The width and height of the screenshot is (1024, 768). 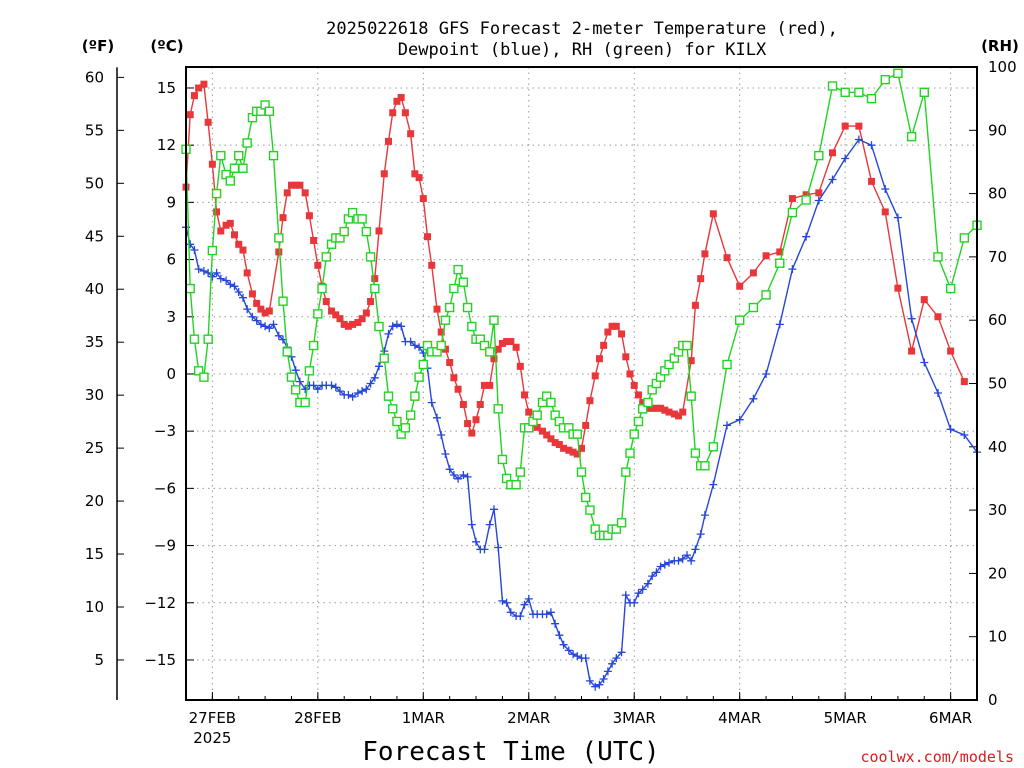 I want to click on x-tick-label: 4MAR, so click(x=739, y=718).